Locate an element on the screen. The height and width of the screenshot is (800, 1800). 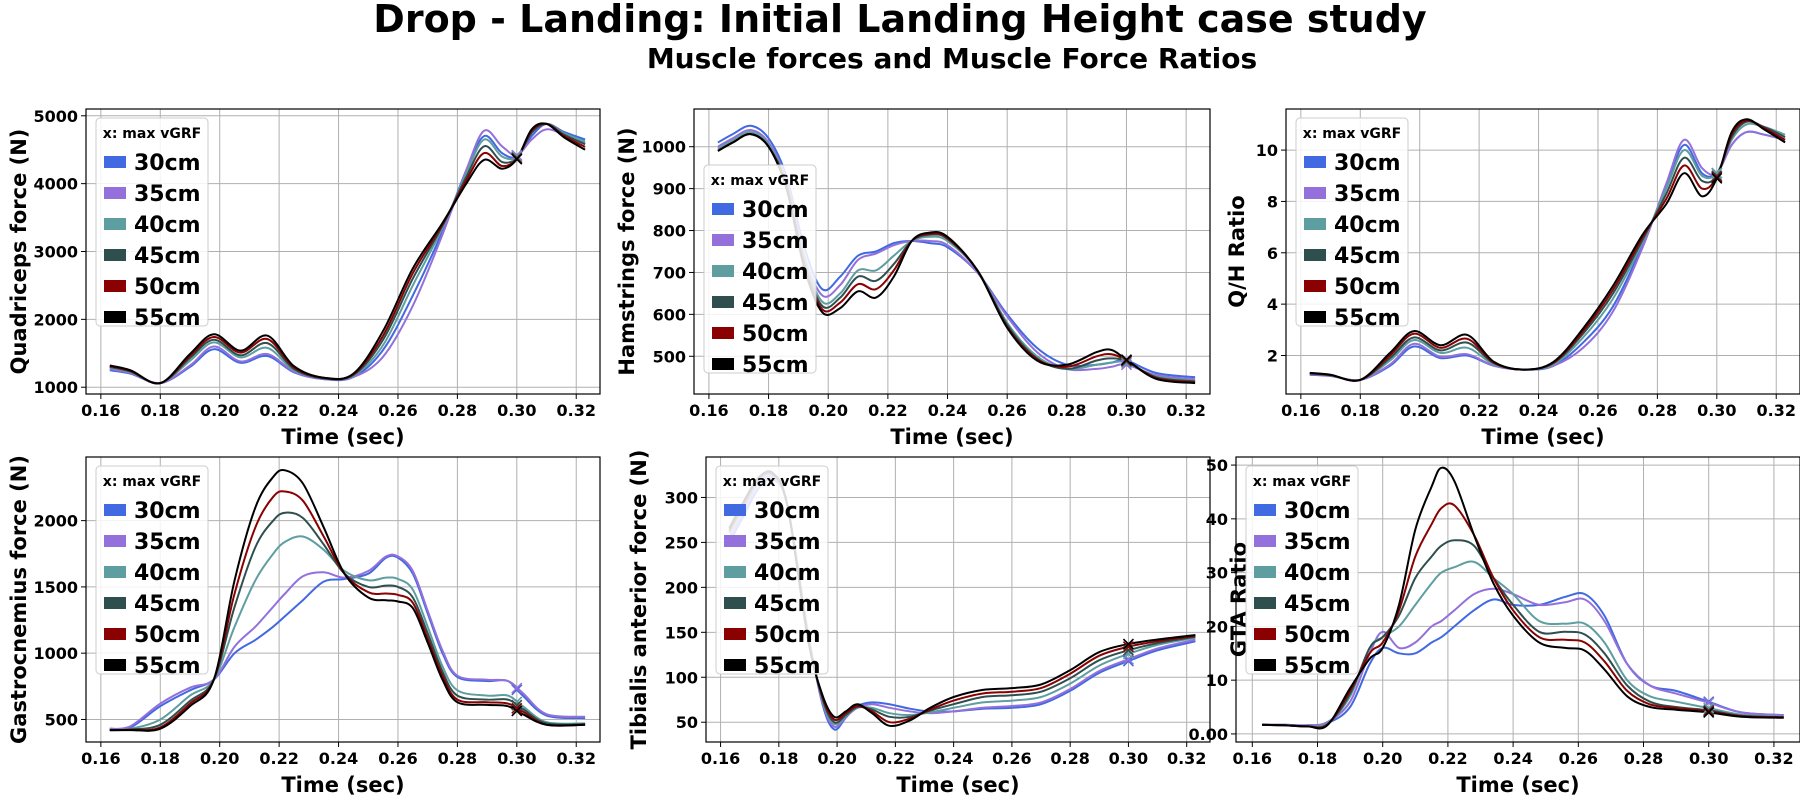
marker-50cm is located at coordinates (517, 708).